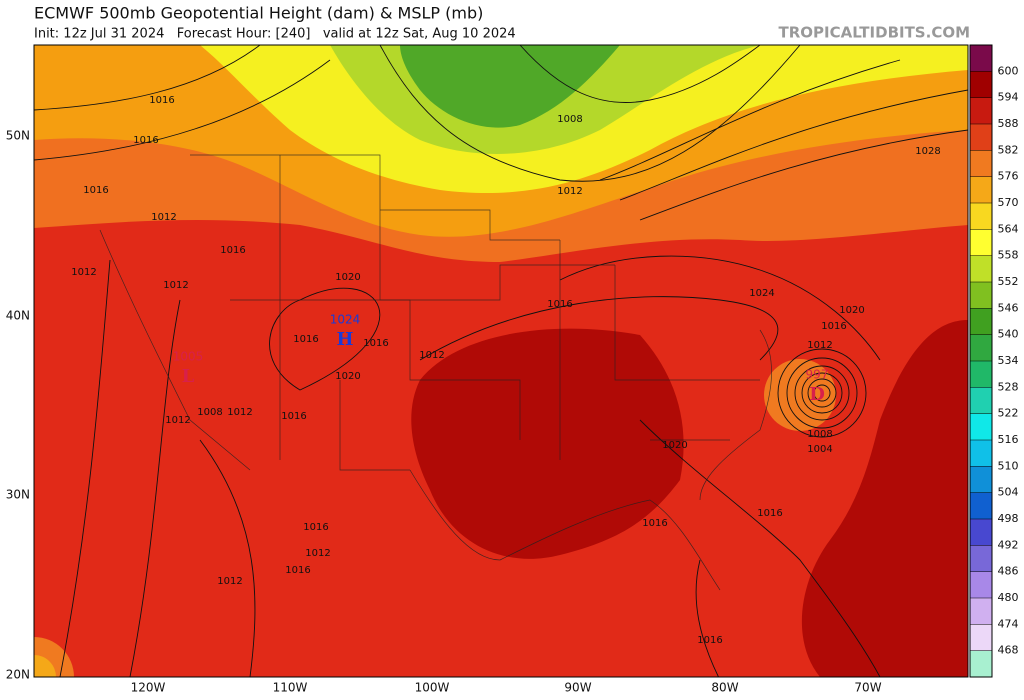 The image size is (1024, 700). I want to click on colorbar-label: 564, so click(1008, 228).